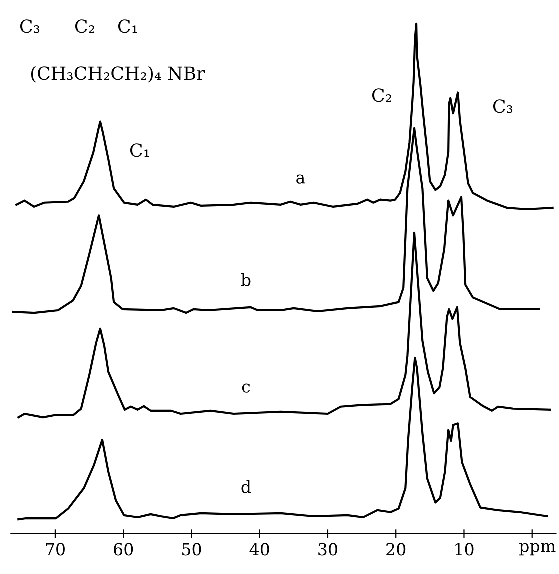 This screenshot has height=574, width=559. Describe the element at coordinates (260, 549) in the screenshot. I see `x-tick-label: 40` at that location.